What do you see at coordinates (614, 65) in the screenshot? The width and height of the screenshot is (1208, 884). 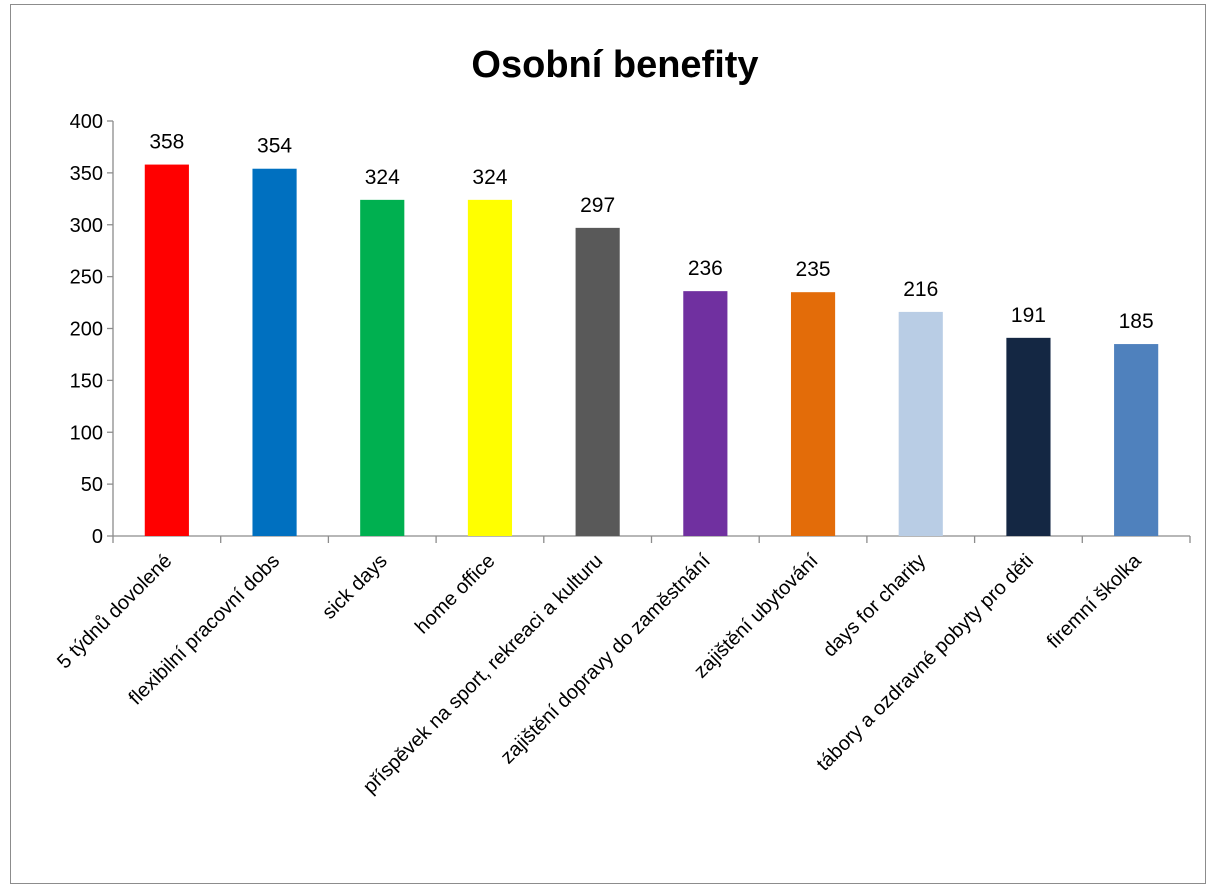 I see `chart-title: Osobní benefity` at bounding box center [614, 65].